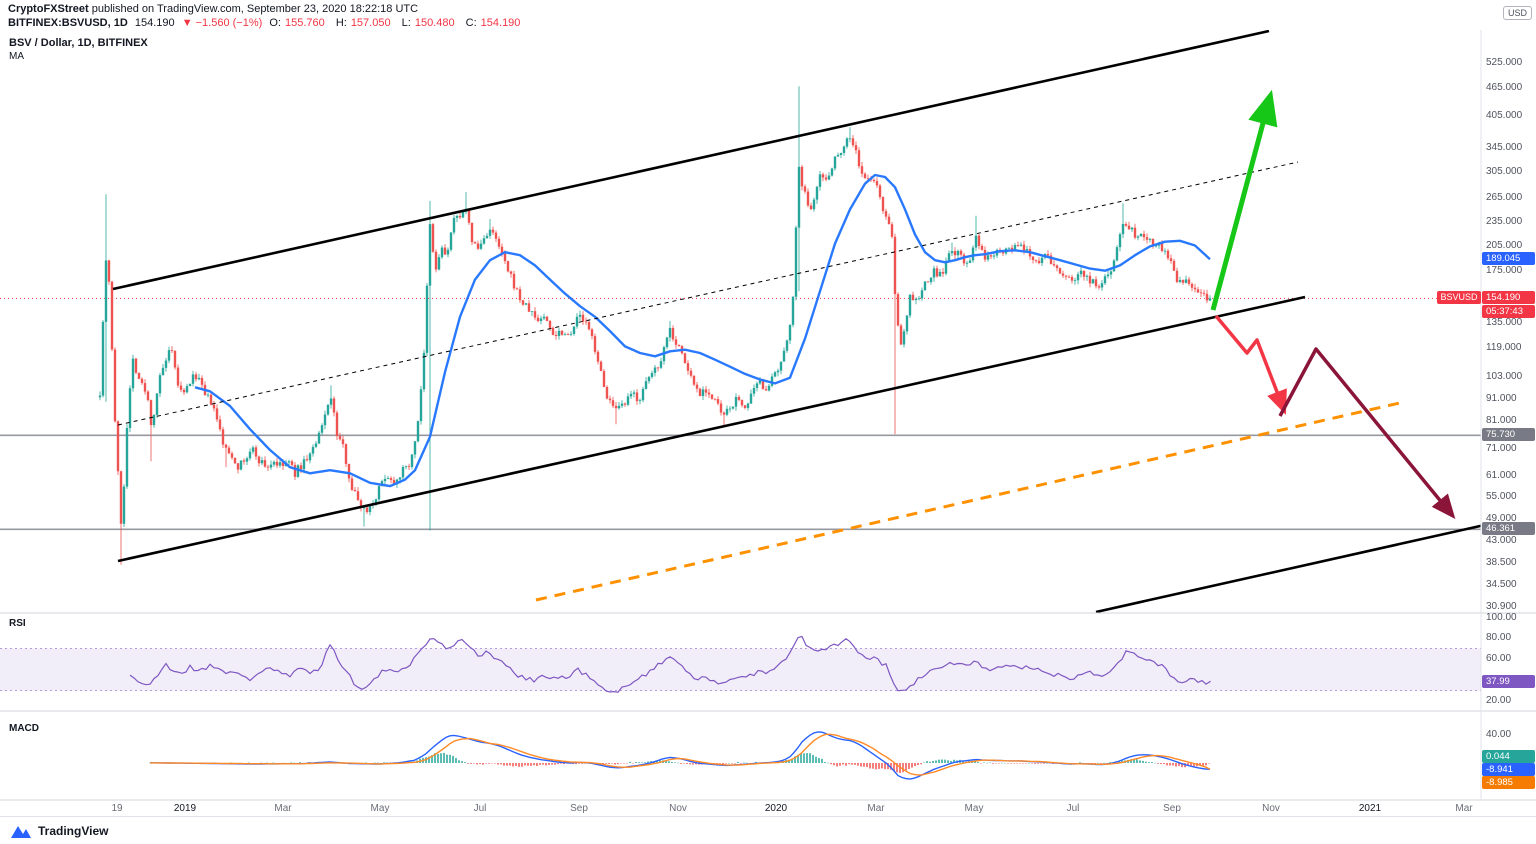 The width and height of the screenshot is (1536, 844). What do you see at coordinates (1499, 700) in the screenshot?
I see `price-scale-label: 20.00` at bounding box center [1499, 700].